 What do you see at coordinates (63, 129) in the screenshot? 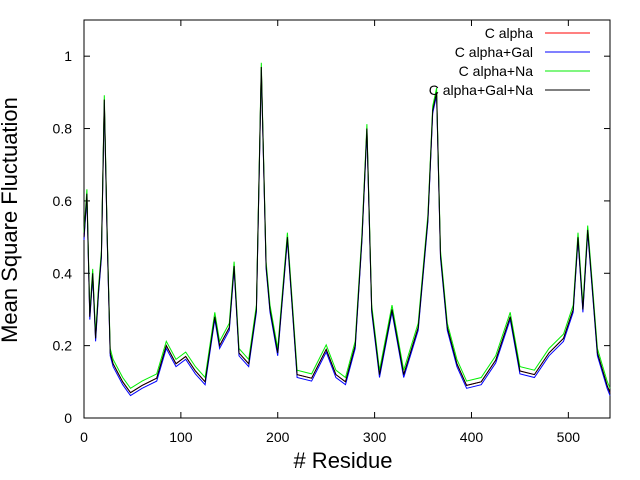
I see `y-tick-label: 0.8` at bounding box center [63, 129].